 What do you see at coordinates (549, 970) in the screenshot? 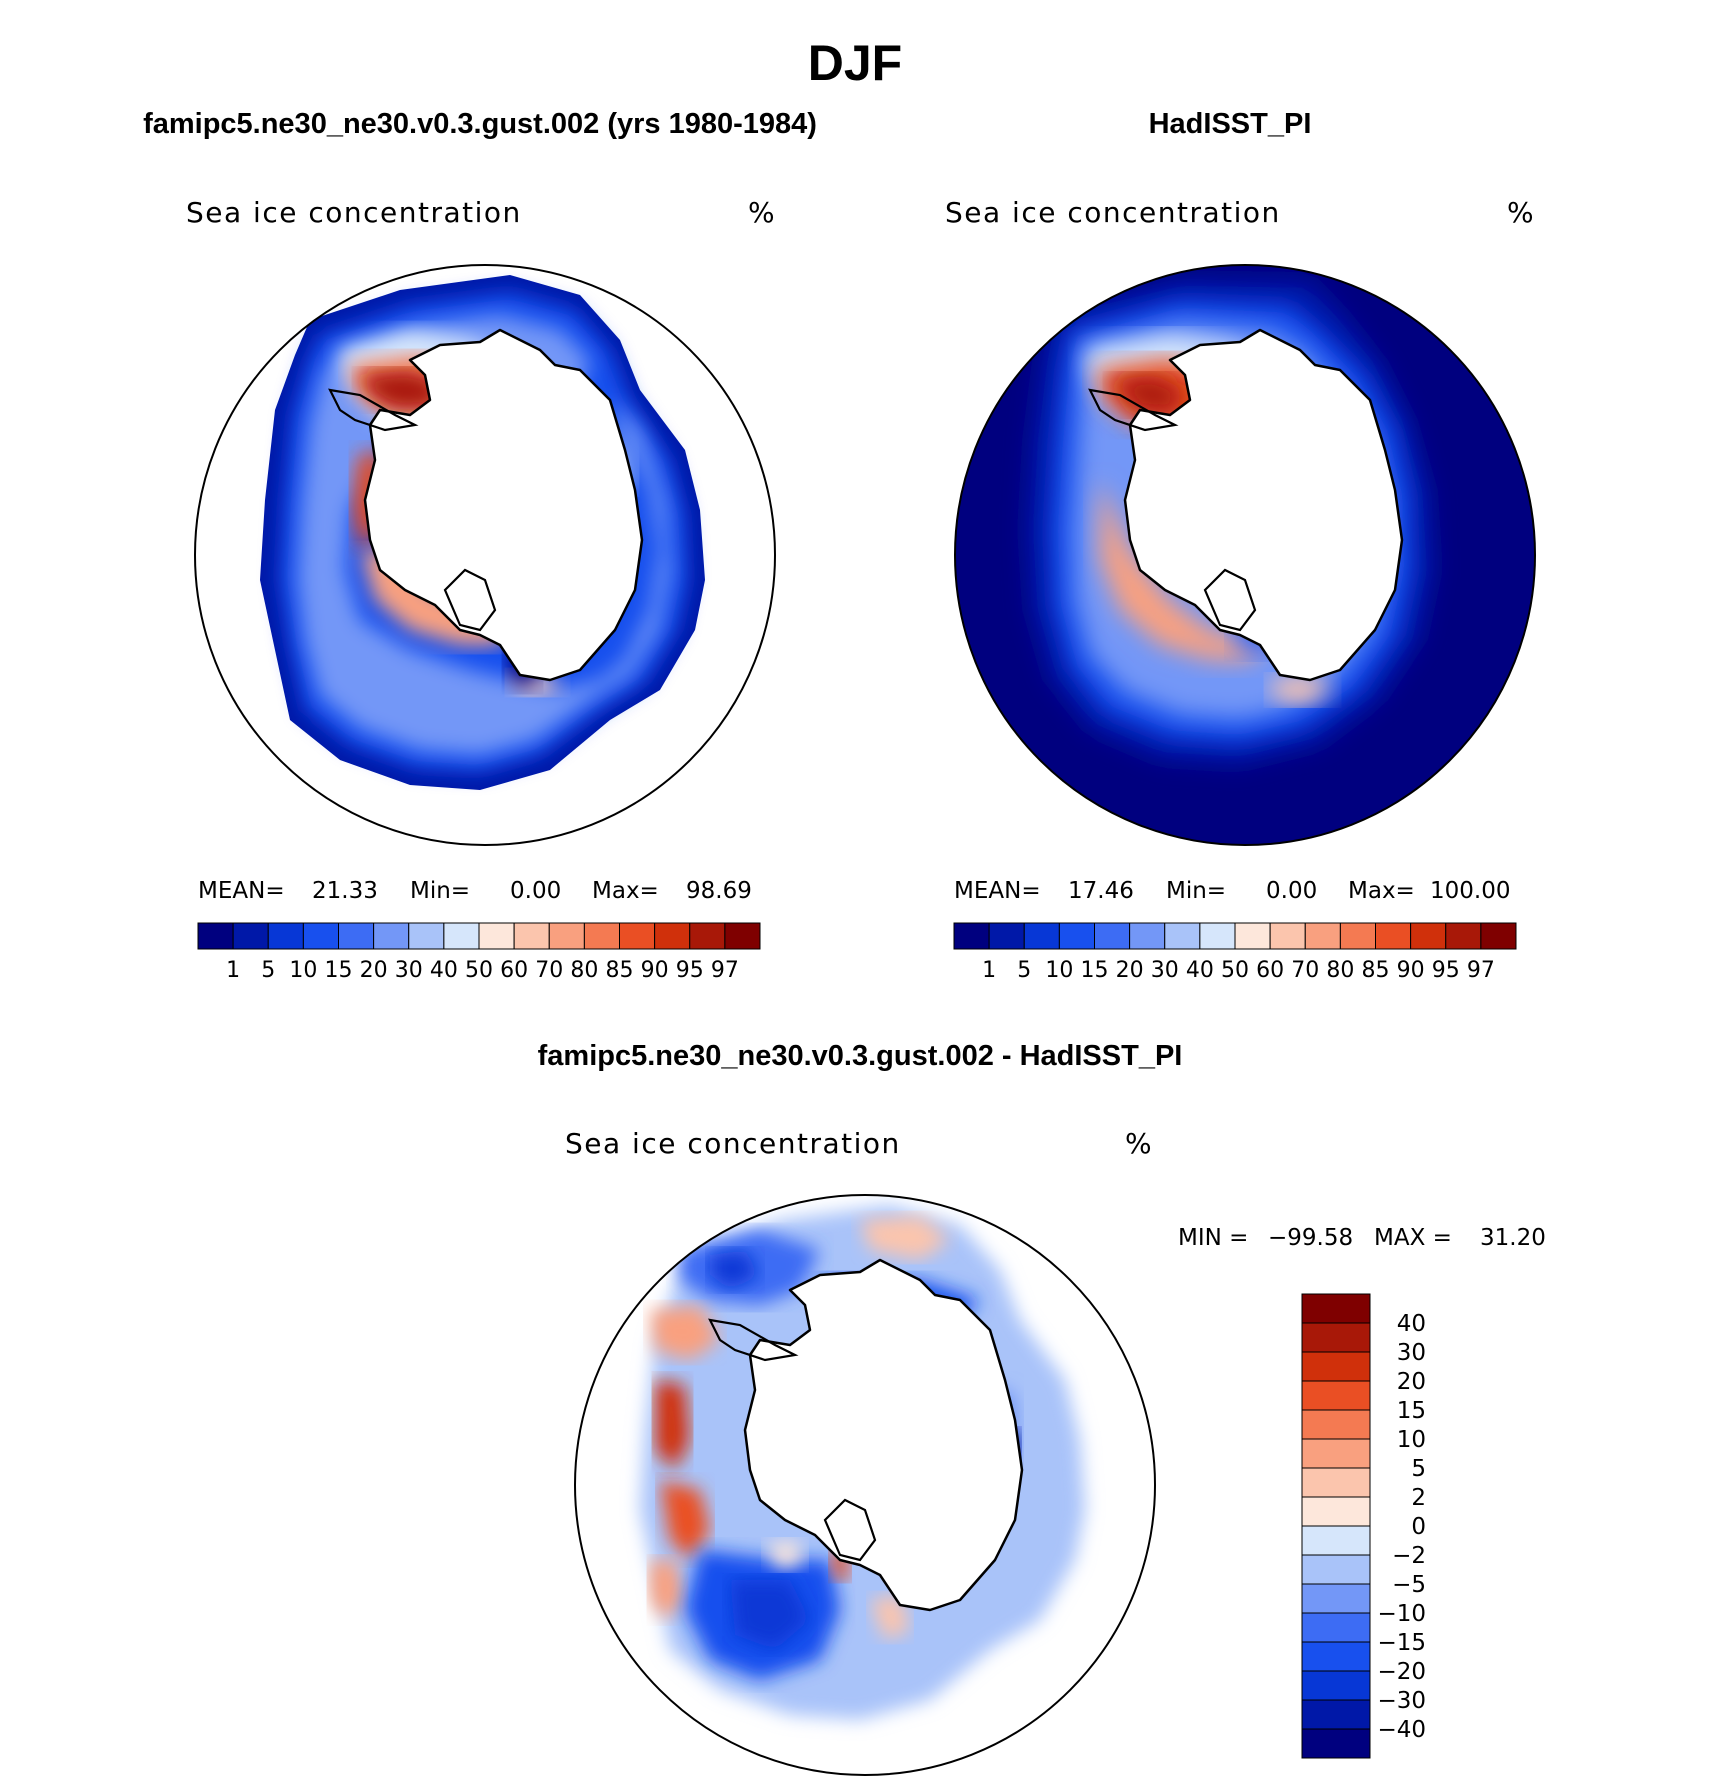
I see `left-colorbar-tick-label: 70` at bounding box center [549, 970].